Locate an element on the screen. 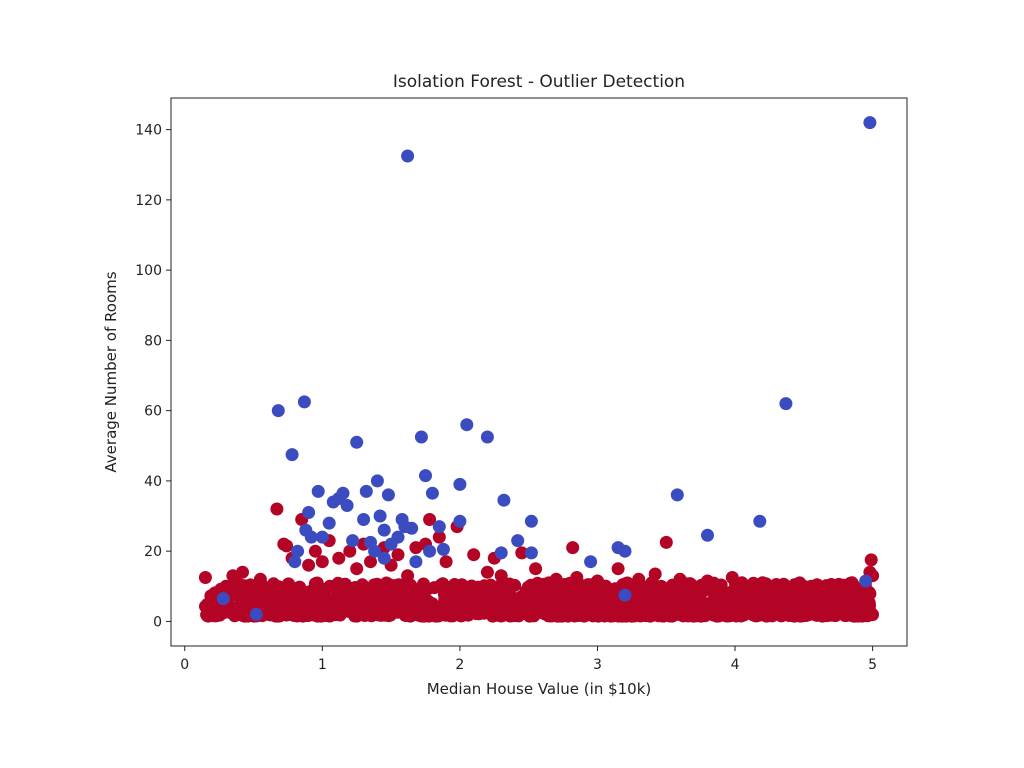  x-tick-label: 3 is located at coordinates (597, 665).